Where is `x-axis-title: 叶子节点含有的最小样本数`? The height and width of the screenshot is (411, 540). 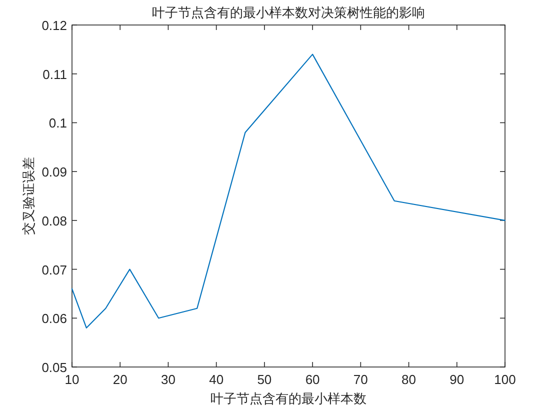
x-axis-title: 叶子节点含有的最小样本数 is located at coordinates (288, 398).